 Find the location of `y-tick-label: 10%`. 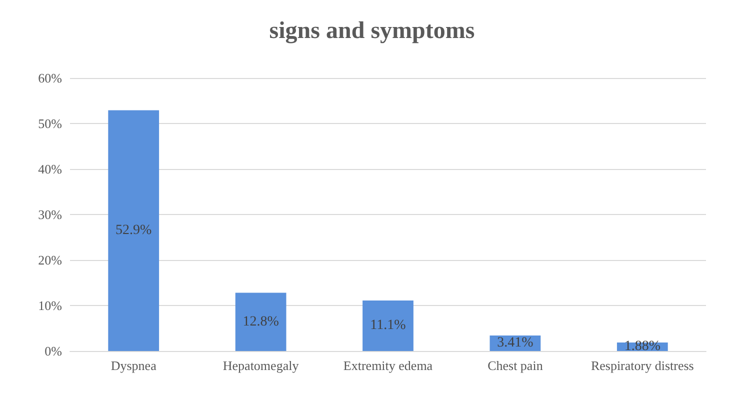

y-tick-label: 10% is located at coordinates (50, 305).